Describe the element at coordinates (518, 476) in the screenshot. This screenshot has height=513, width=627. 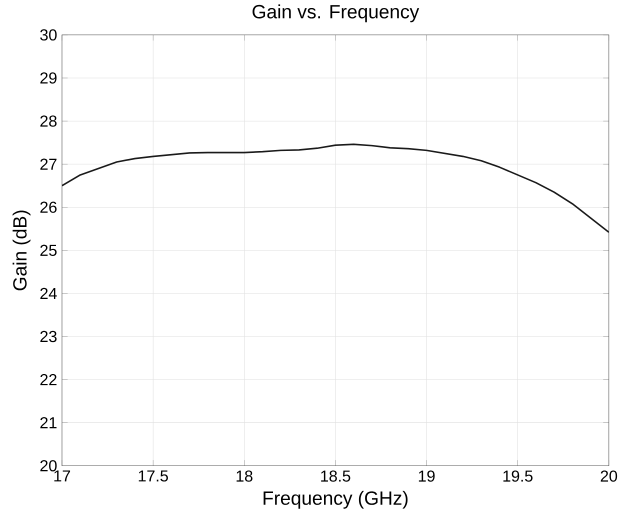
I see `x-tick-label: 19.5` at that location.